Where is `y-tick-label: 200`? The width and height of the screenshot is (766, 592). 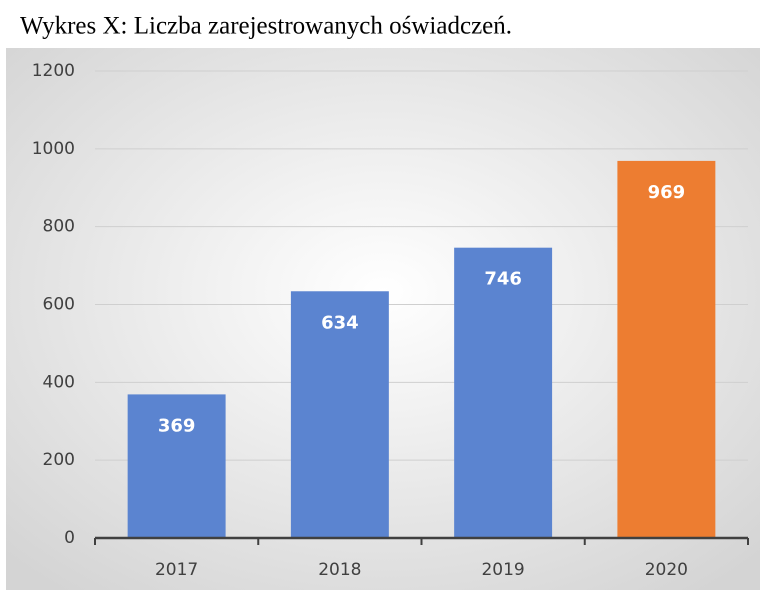 y-tick-label: 200 is located at coordinates (59, 460).